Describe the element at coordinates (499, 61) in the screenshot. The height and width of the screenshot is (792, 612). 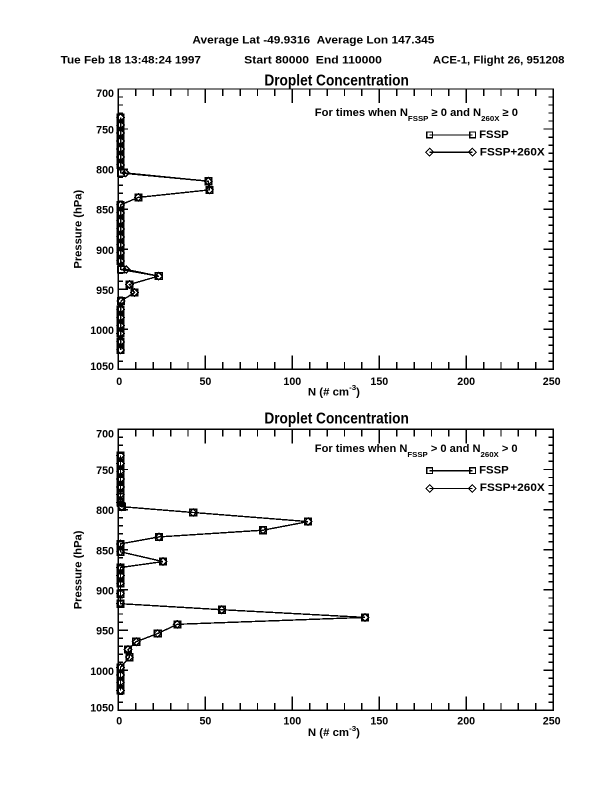
I see `svg-text: ACE-1, Flight 26, 951208` at that location.